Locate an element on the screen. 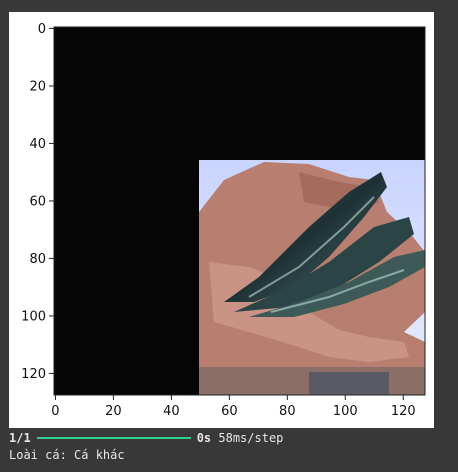 This screenshot has width=458, height=472. x-tick-label: 80 is located at coordinates (287, 411).